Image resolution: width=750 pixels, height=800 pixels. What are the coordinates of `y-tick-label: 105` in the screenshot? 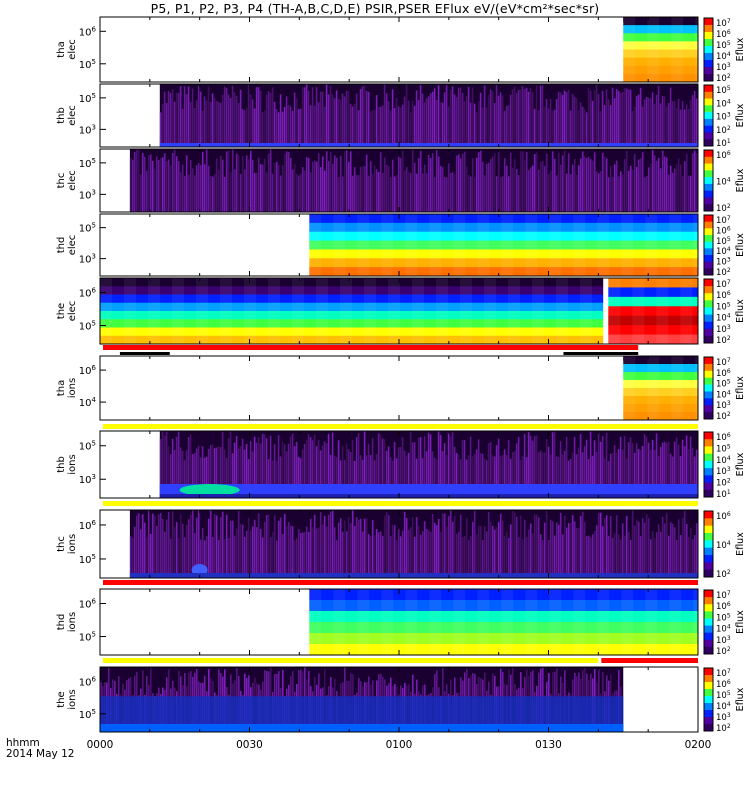 It's located at (87, 228).